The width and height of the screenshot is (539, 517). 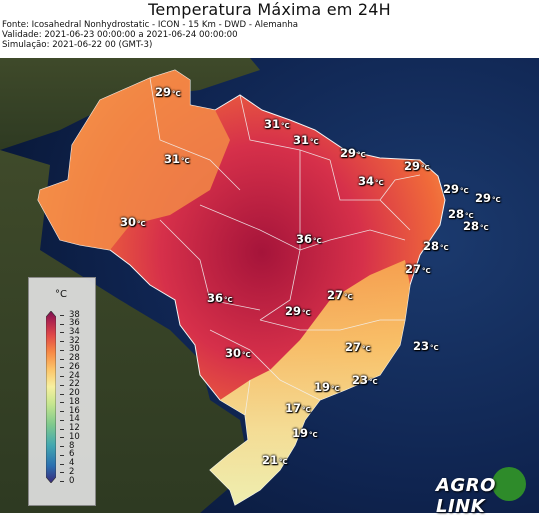 I want to click on legend-tick-label: 12, so click(x=74, y=428).